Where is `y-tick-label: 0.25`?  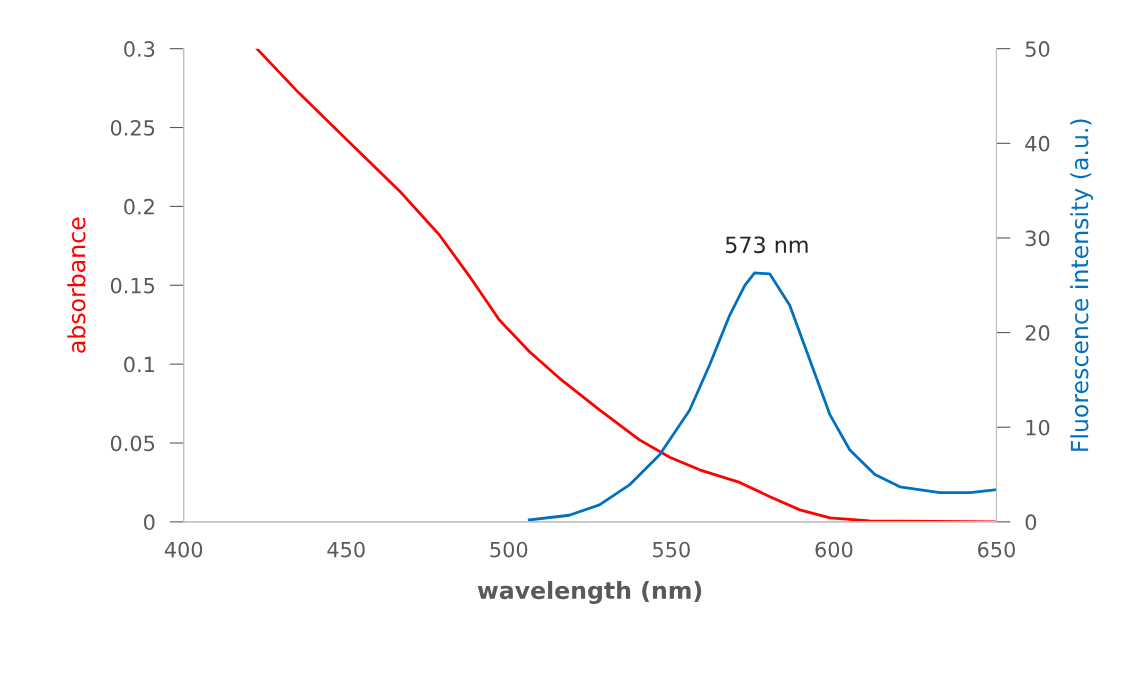 y-tick-label: 0.25 is located at coordinates (132, 127).